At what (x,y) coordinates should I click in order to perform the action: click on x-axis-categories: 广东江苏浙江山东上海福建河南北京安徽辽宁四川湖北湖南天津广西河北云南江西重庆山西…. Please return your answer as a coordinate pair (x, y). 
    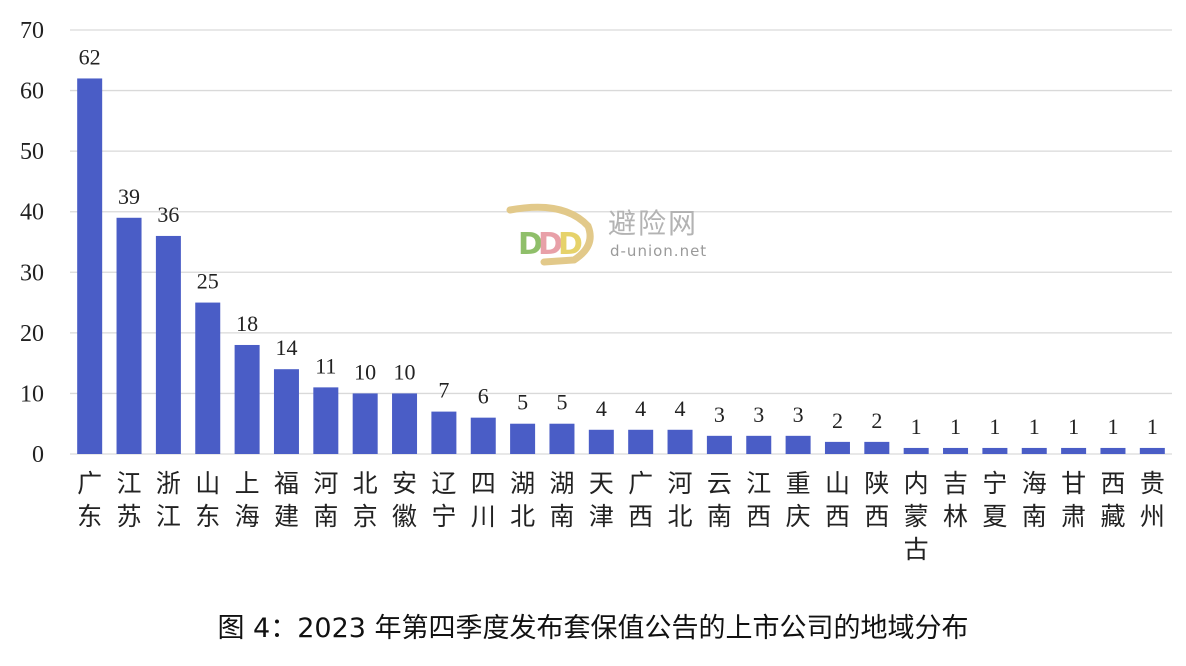
    Looking at the image, I should click on (621, 516).